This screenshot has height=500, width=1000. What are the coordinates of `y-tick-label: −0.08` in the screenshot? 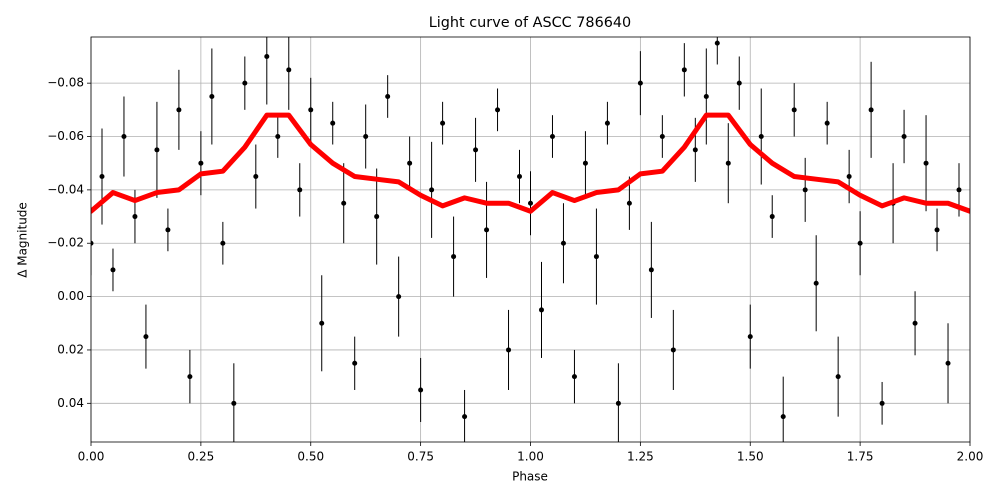 It's located at (65, 83).